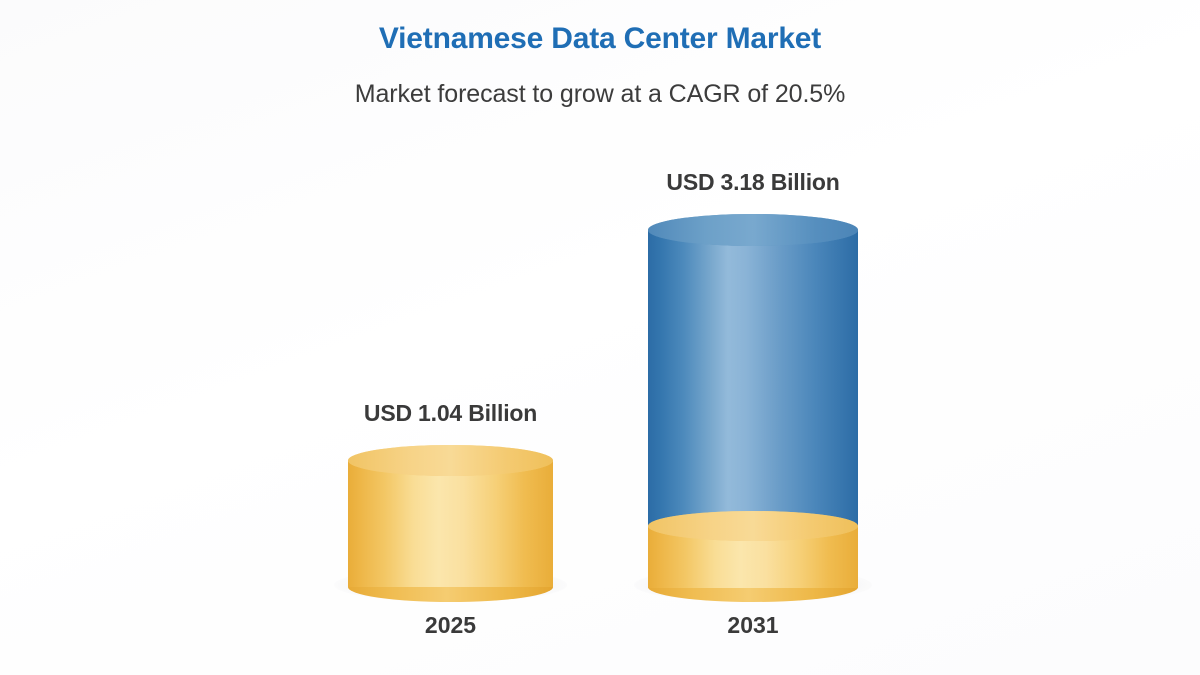 The height and width of the screenshot is (675, 1200). I want to click on cylinder-2025, so click(450, 523).